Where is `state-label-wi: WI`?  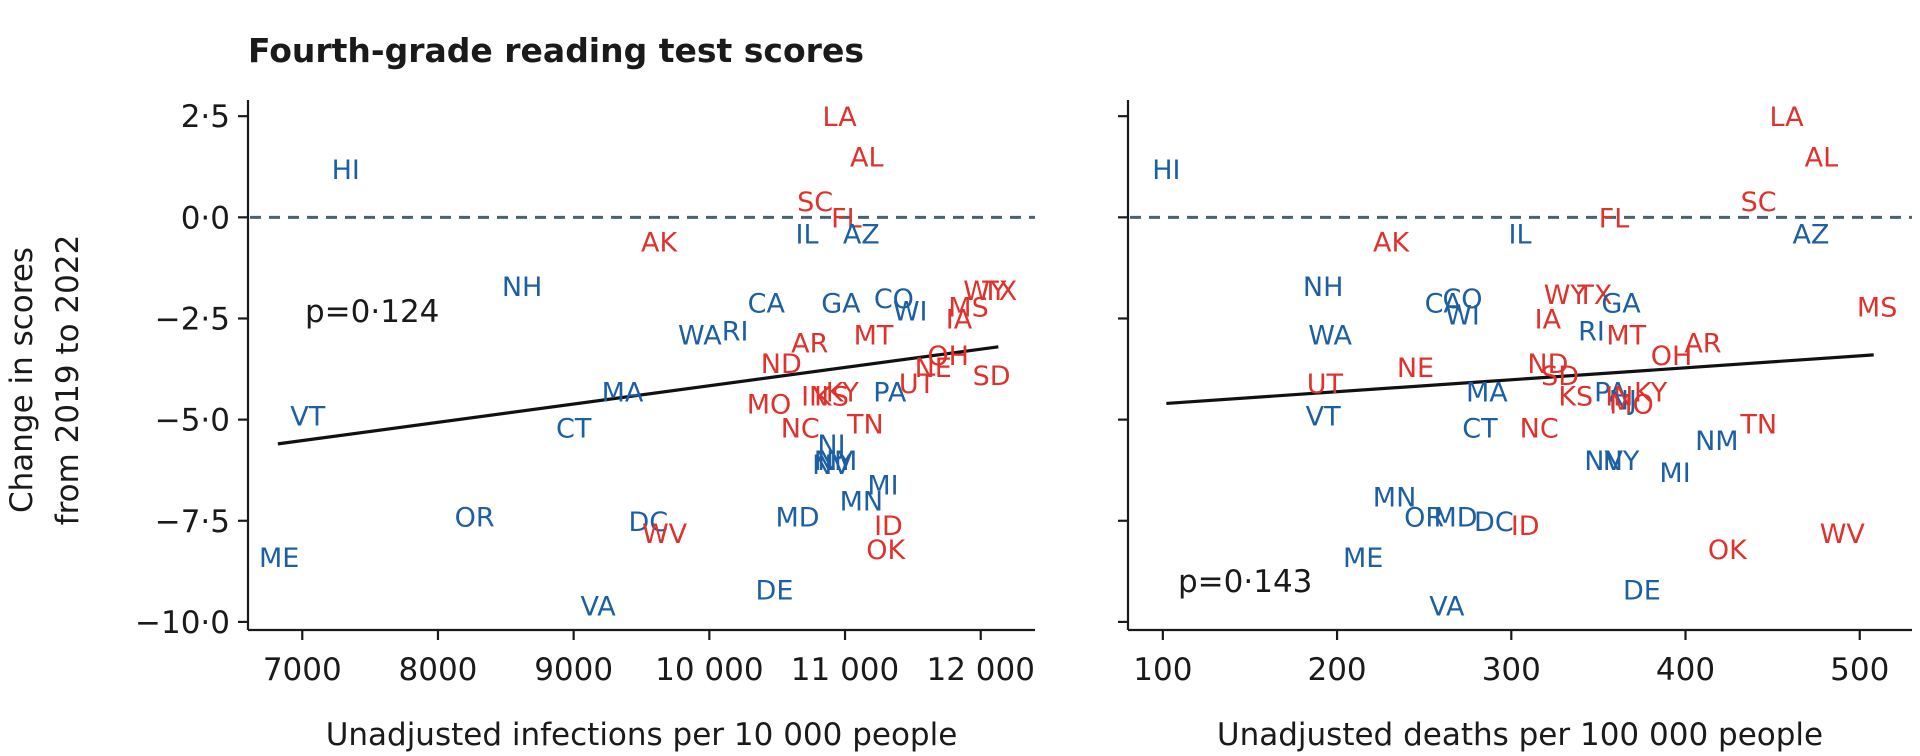 state-label-wi: WI is located at coordinates (1462, 315).